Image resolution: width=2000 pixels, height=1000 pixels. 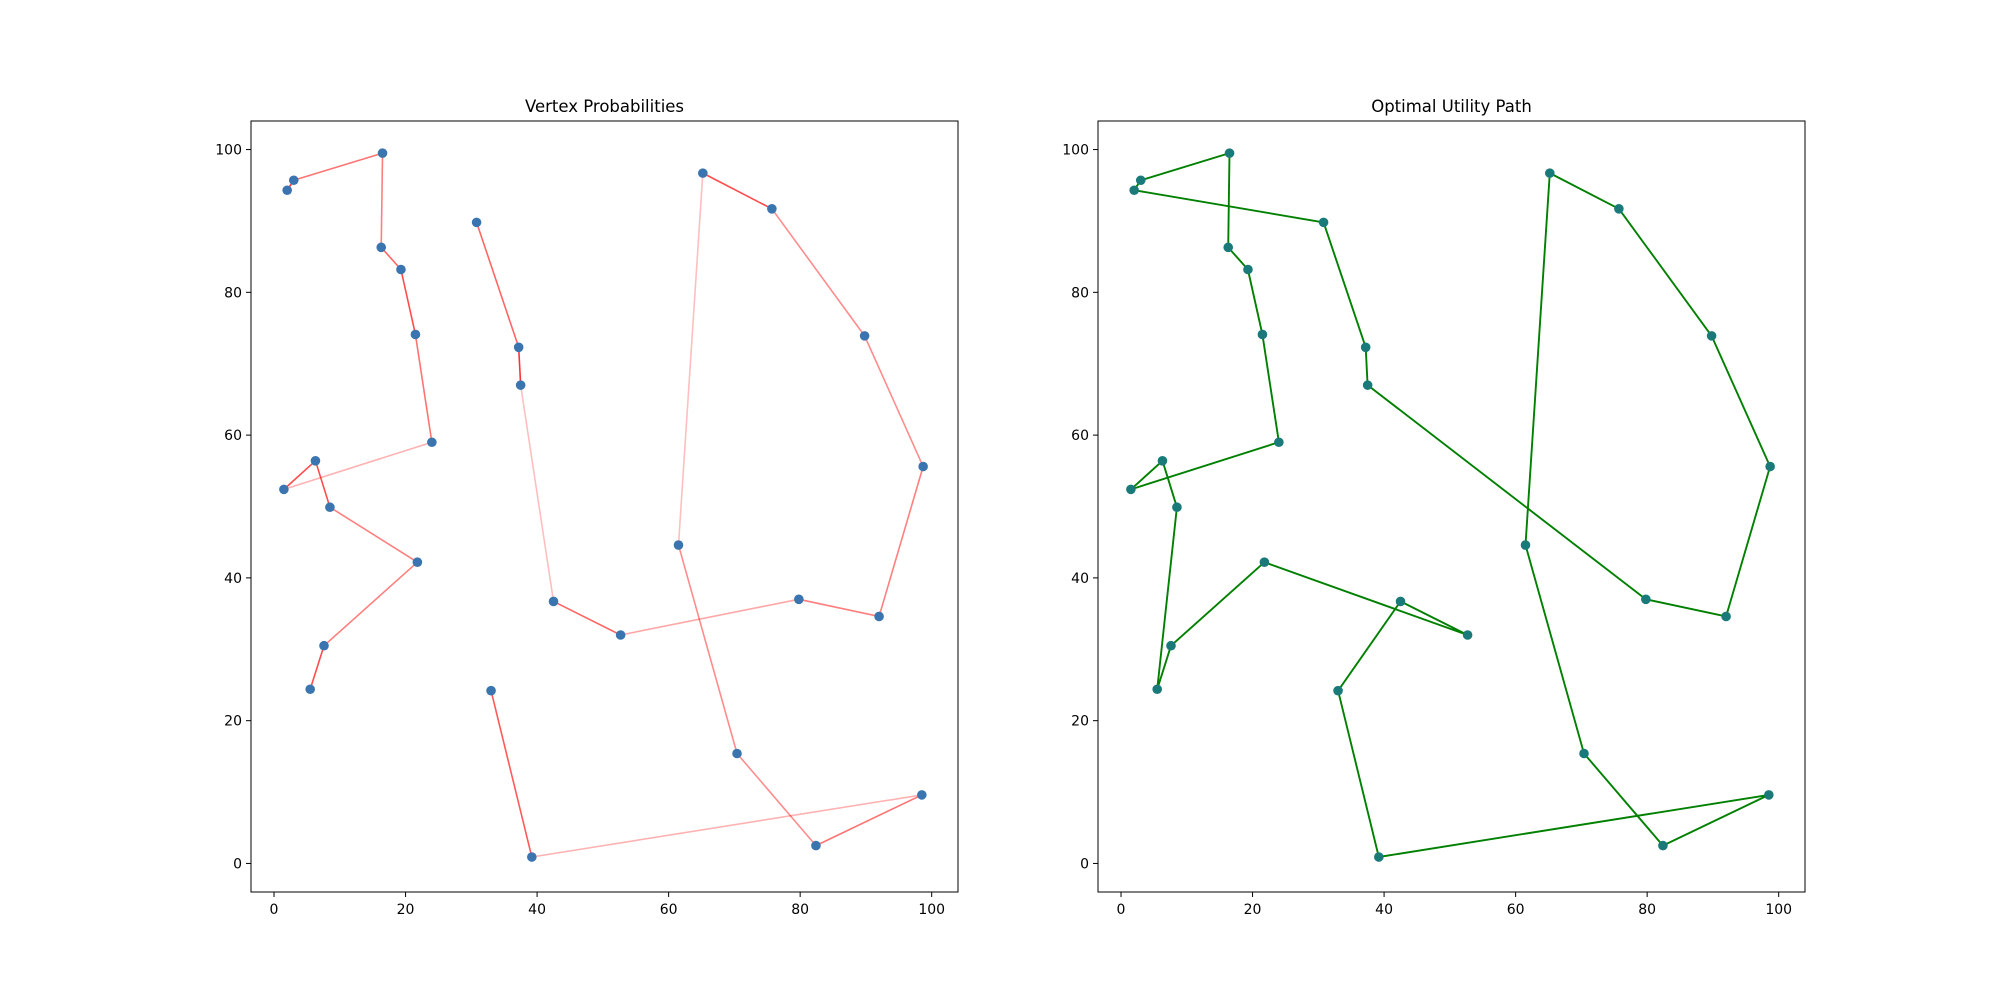 What do you see at coordinates (1084, 864) in the screenshot?
I see `y-tick-label: 0` at bounding box center [1084, 864].